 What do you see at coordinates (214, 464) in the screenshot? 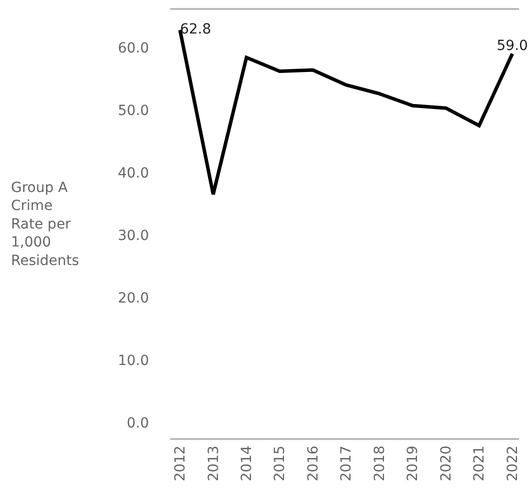
I see `x-tick-label: 2013` at bounding box center [214, 464].